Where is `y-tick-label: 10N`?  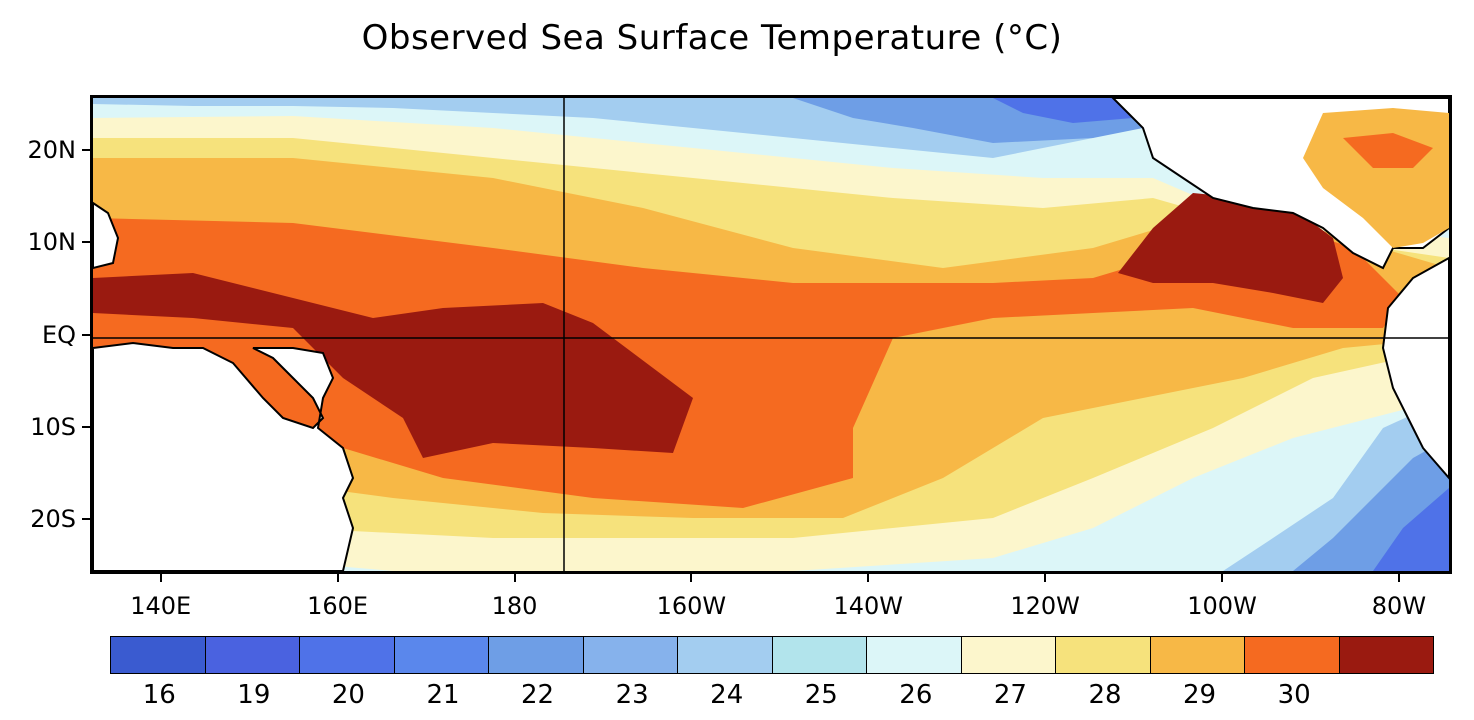
y-tick-label: 10N is located at coordinates (52, 242).